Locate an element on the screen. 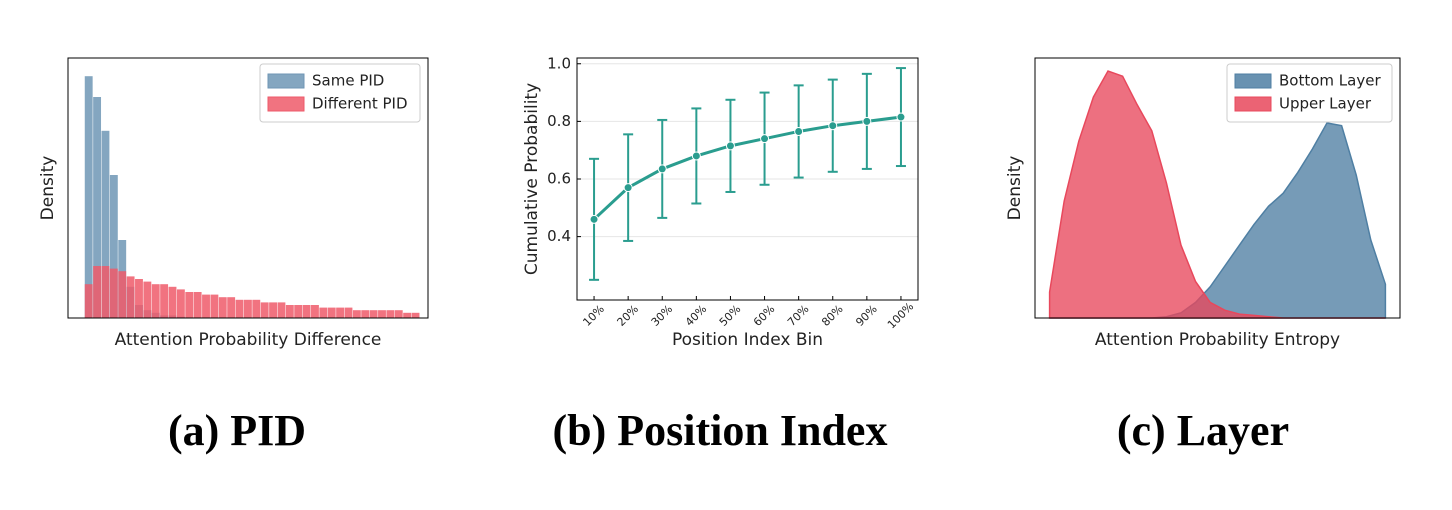 The image size is (1452, 510). x-axis-label: Attention Probability Entropy is located at coordinates (1217, 340).